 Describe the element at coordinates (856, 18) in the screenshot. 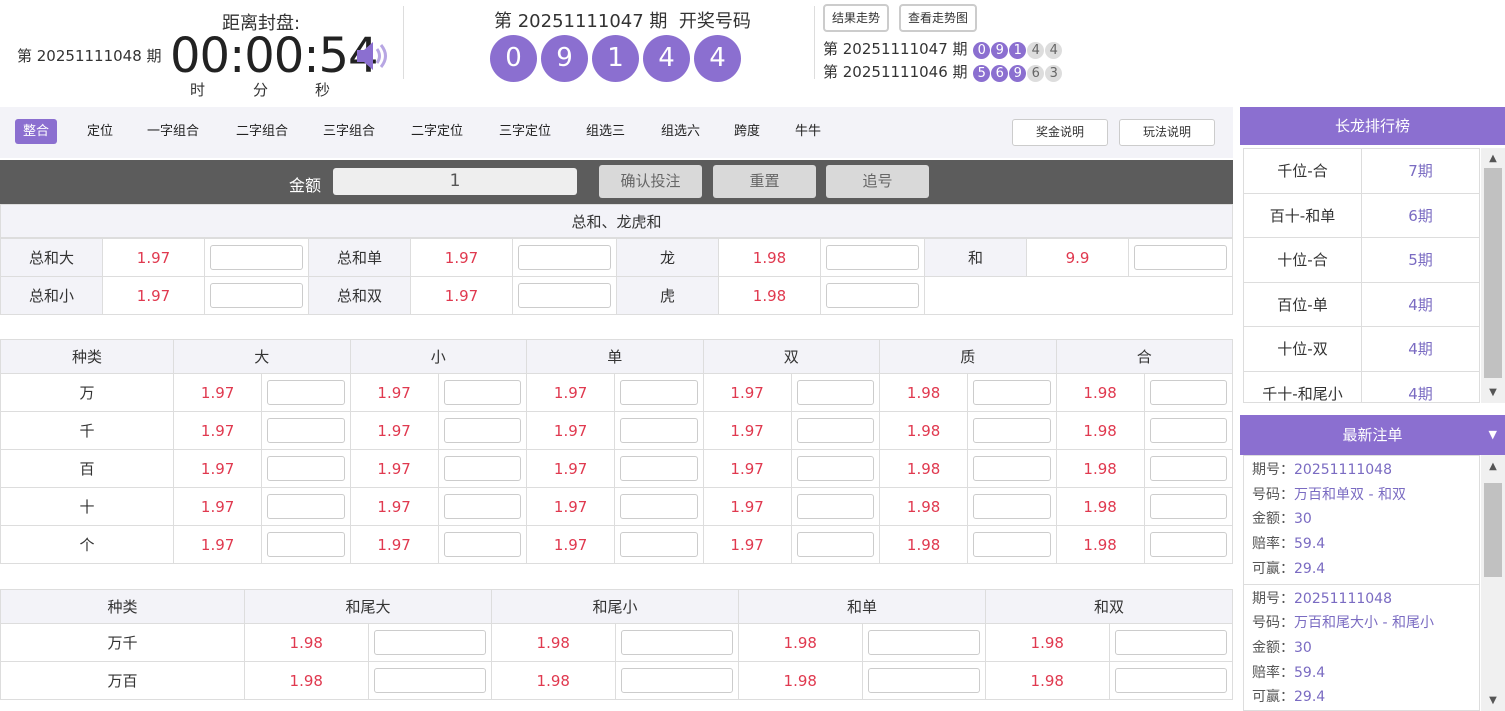

I see `result-trend-button: 结果走势` at that location.